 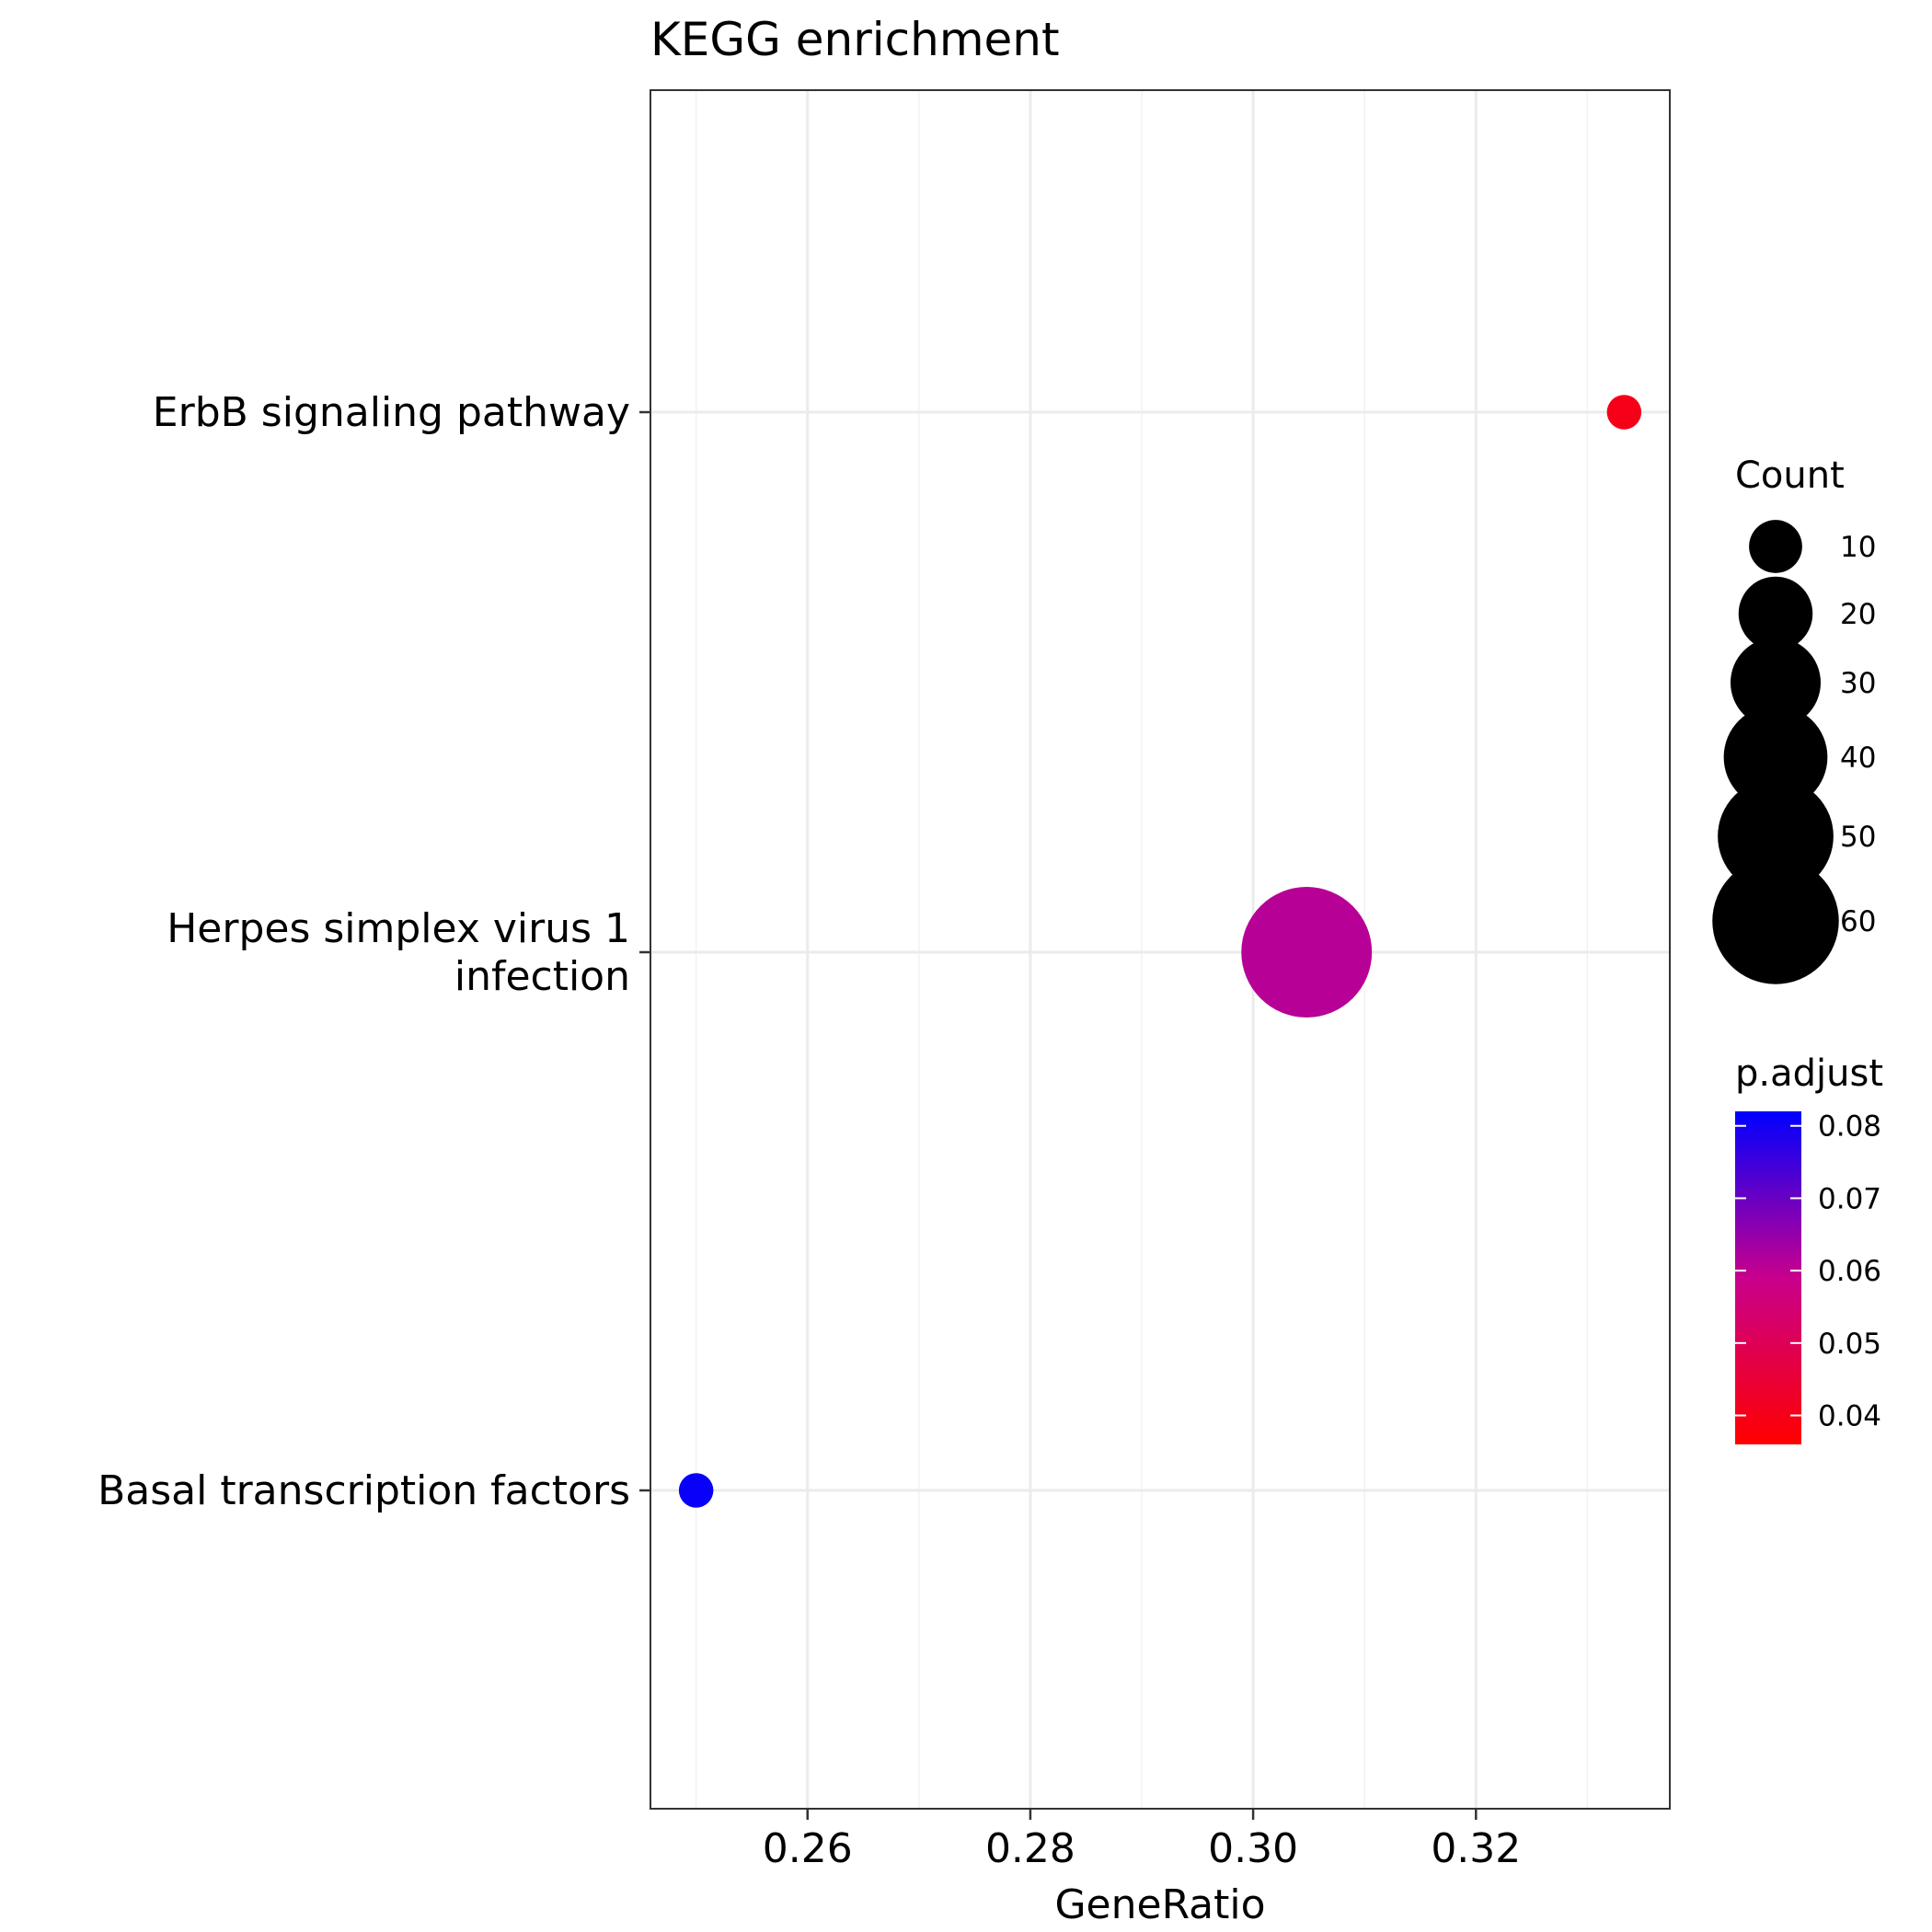 I want to click on x-tick-label: 0.28, so click(x=1030, y=1848).